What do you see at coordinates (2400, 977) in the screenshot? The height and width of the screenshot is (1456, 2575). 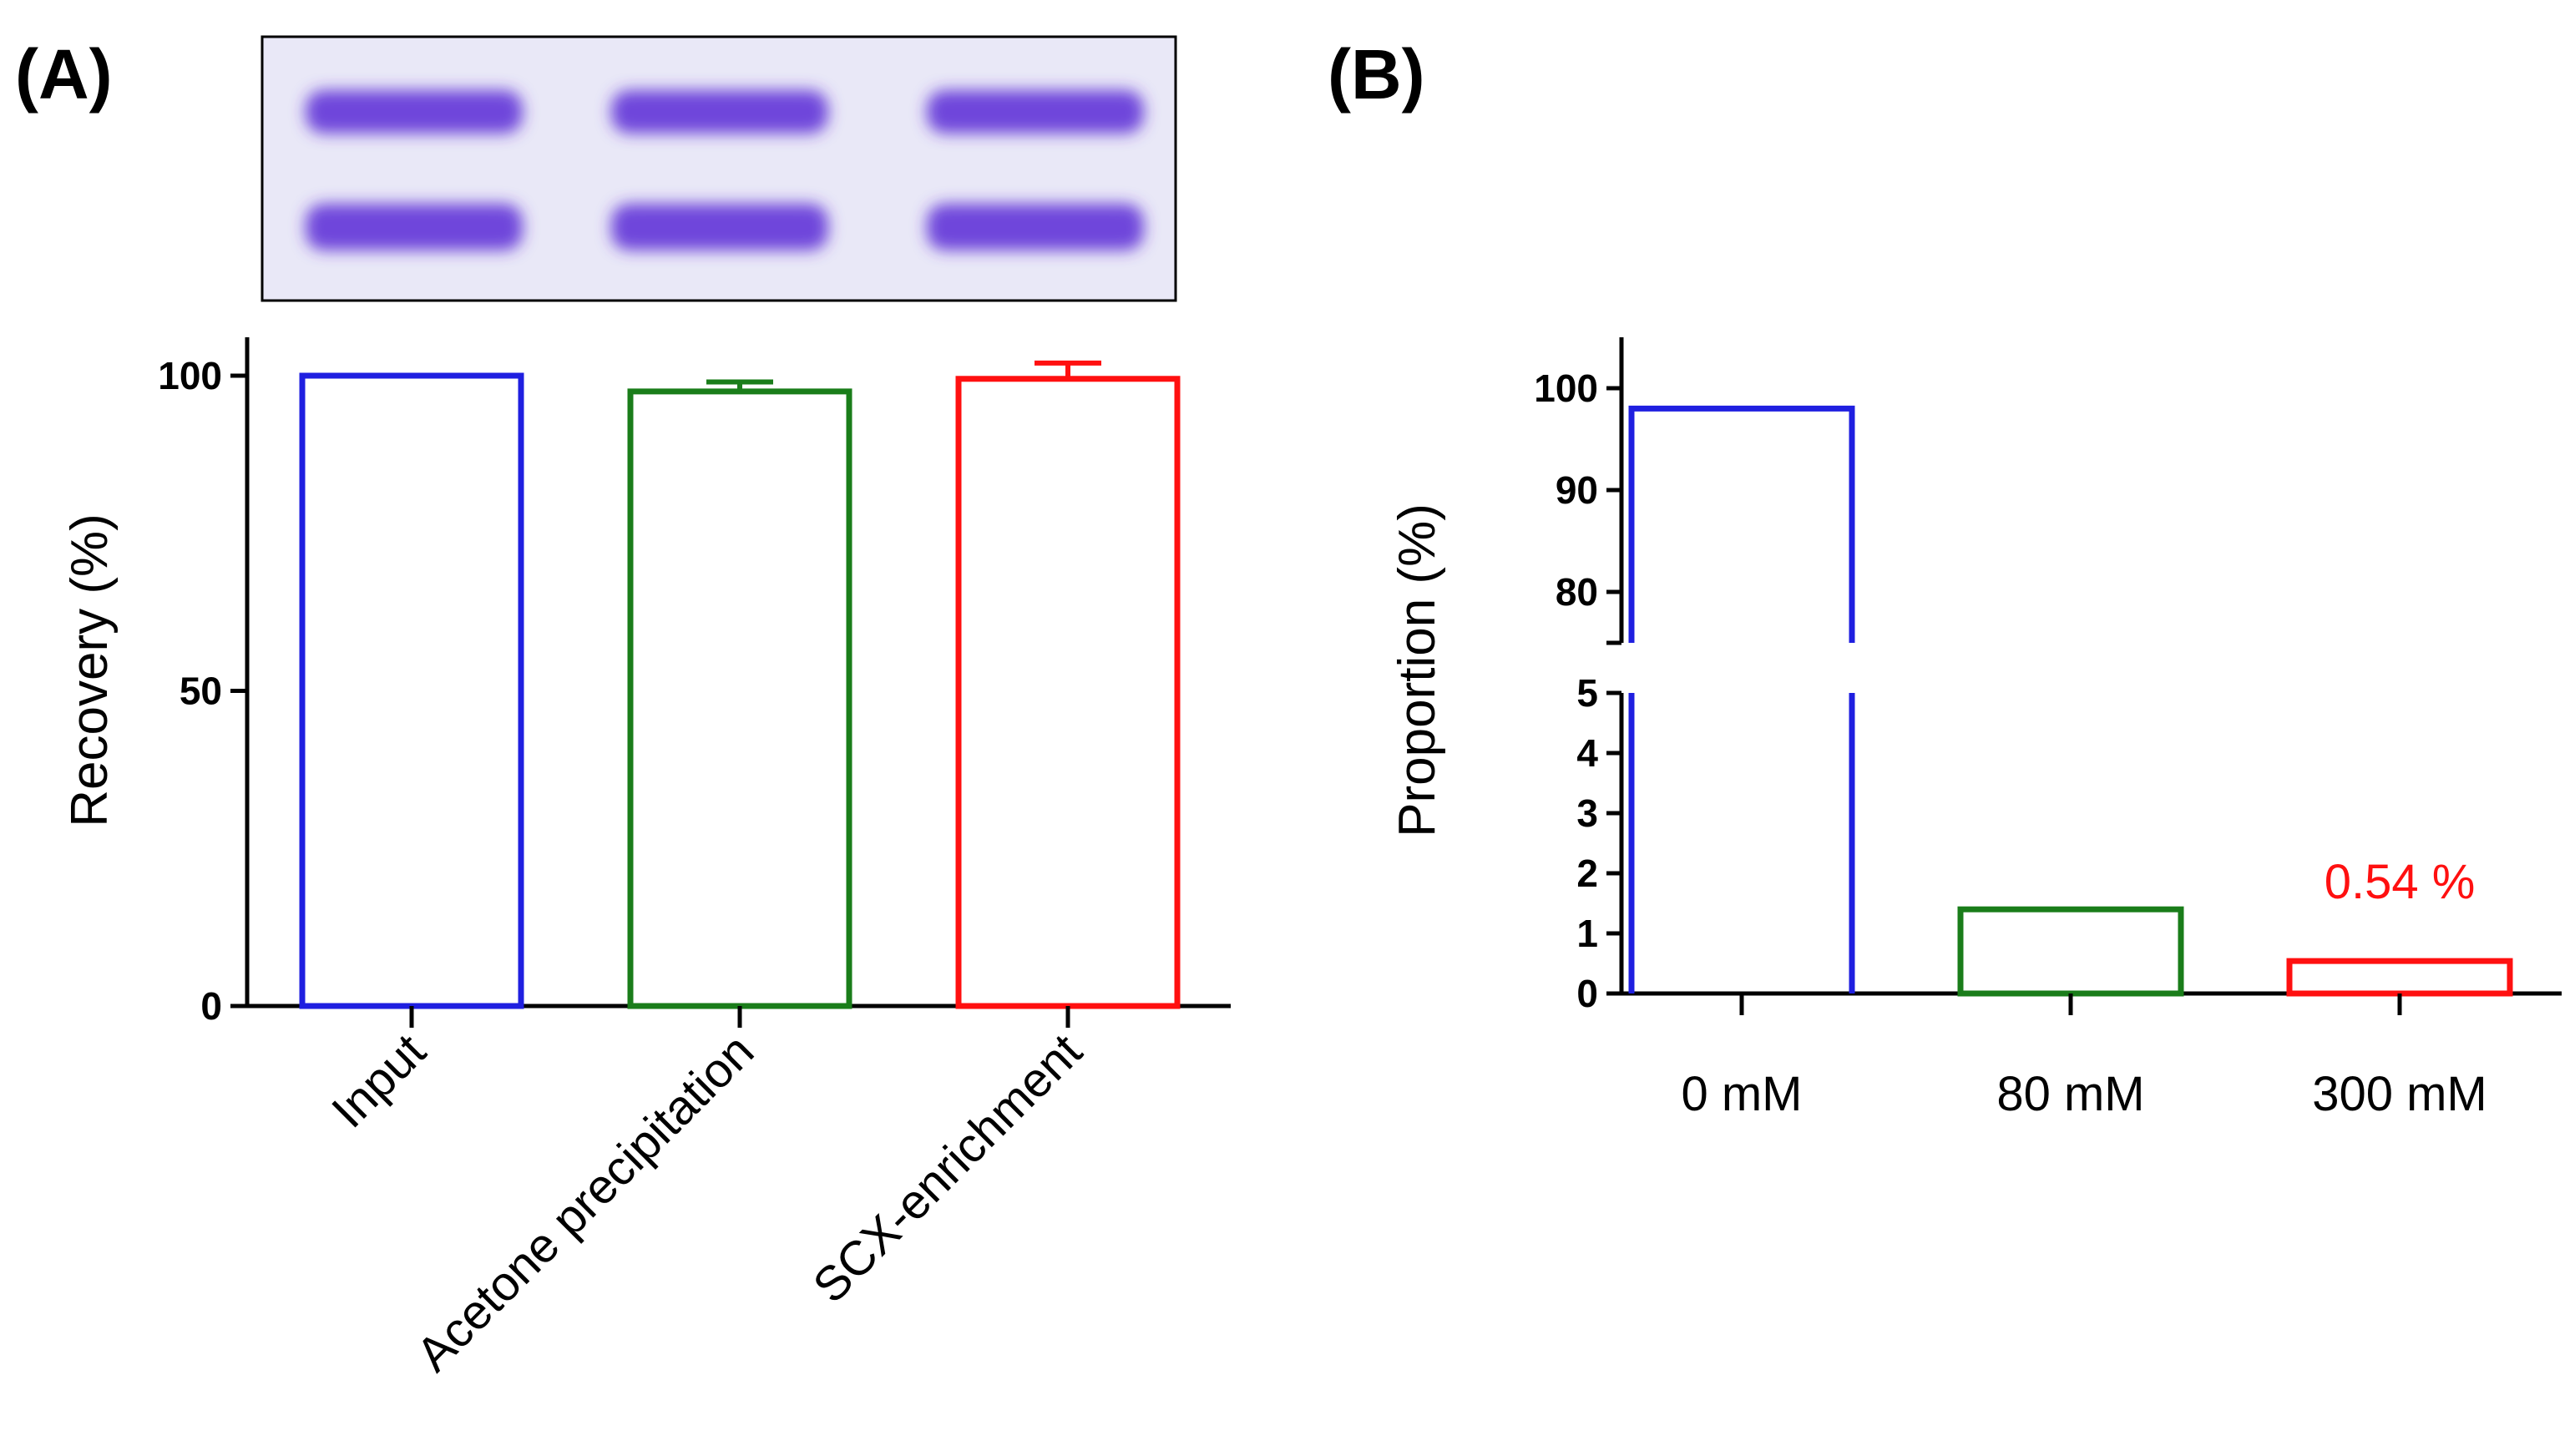 I see `bar-300-mm` at bounding box center [2400, 977].